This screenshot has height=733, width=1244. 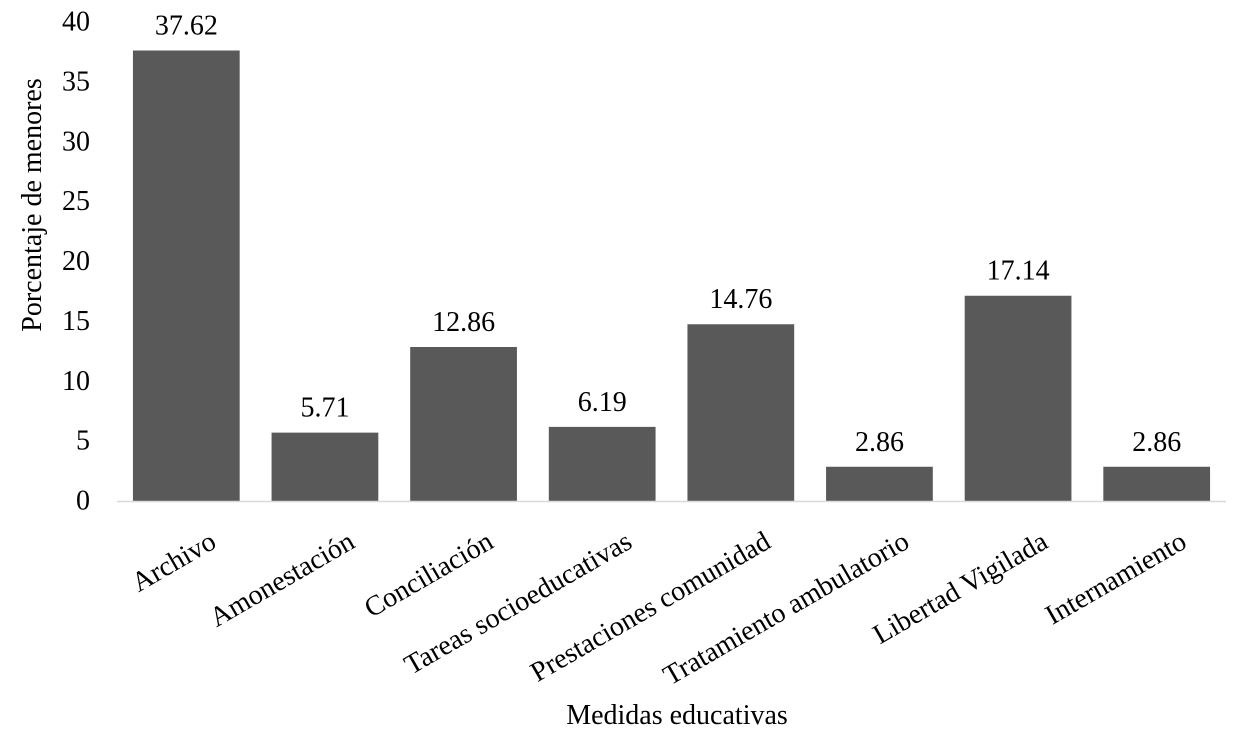 I want to click on y-axis-title: Porcentaje de menores, so click(x=32, y=204).